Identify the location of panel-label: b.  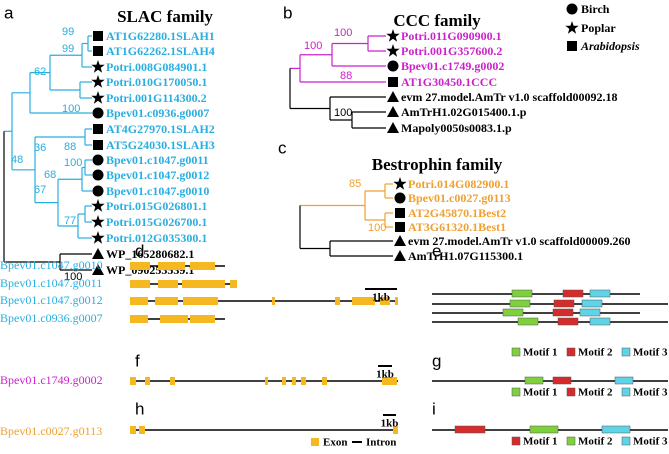
(287, 12).